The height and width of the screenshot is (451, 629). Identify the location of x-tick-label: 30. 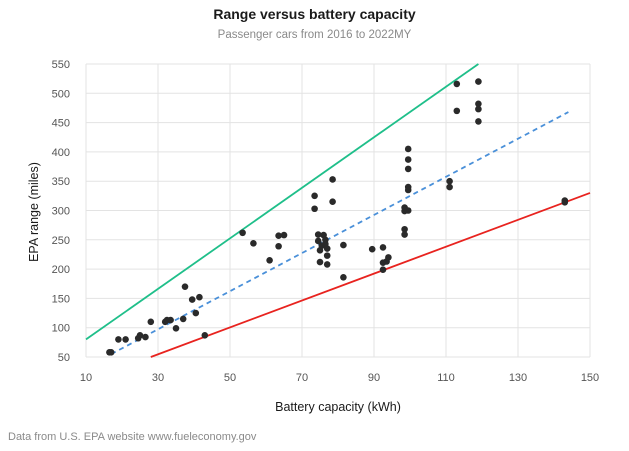
(158, 378).